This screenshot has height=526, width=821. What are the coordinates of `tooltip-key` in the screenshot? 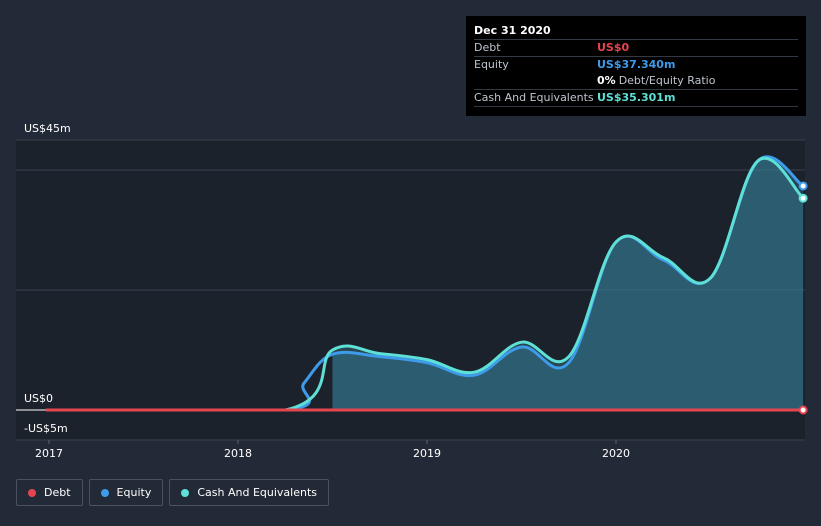 It's located at (535, 81).